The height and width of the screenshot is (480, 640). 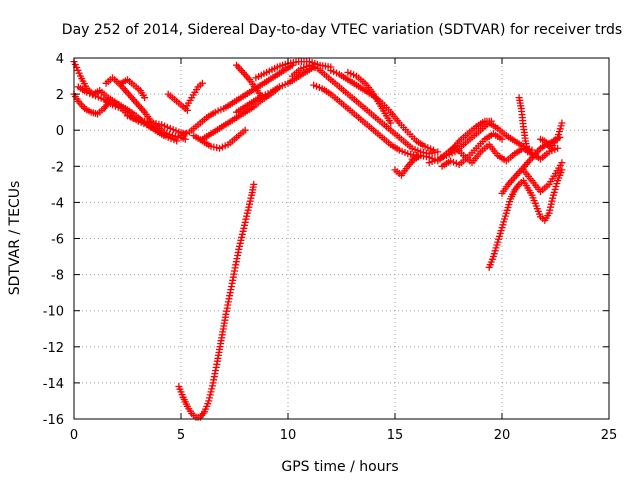 What do you see at coordinates (57, 167) in the screenshot?
I see `y-tick-label: -2` at bounding box center [57, 167].